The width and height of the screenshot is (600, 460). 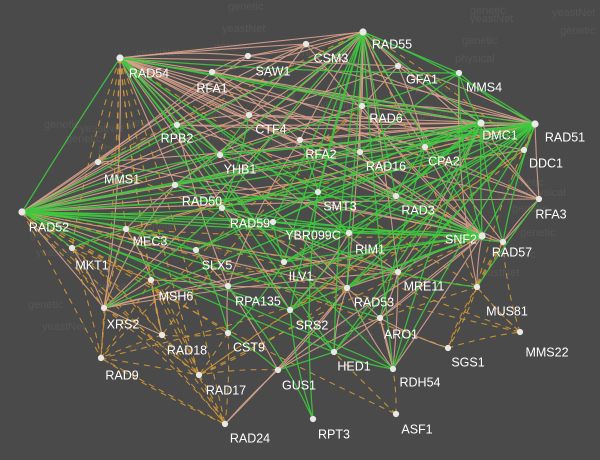 I want to click on graph-node-rfa3, so click(x=539, y=199).